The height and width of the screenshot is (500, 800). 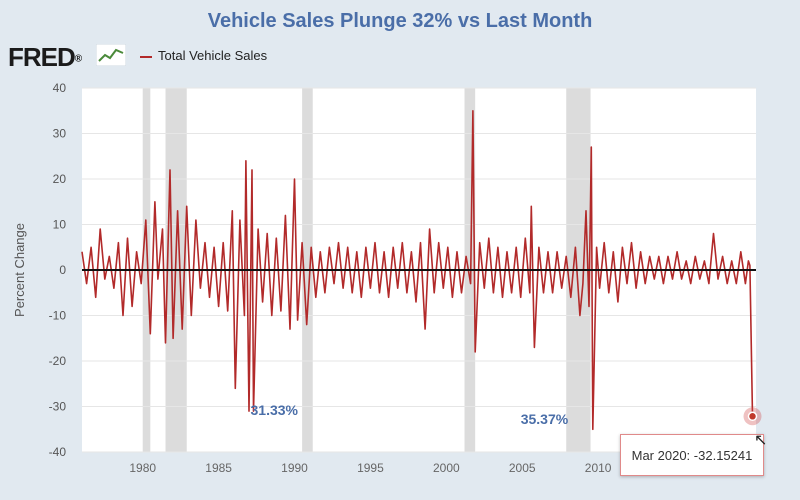 What do you see at coordinates (598, 468) in the screenshot?
I see `x-tick-label: 2010` at bounding box center [598, 468].